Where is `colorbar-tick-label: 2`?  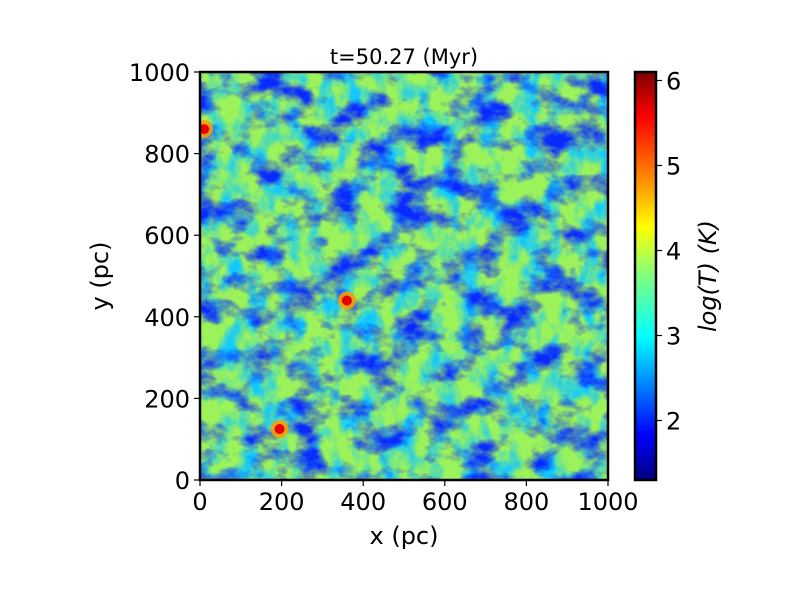
colorbar-tick-label: 2 is located at coordinates (673, 422).